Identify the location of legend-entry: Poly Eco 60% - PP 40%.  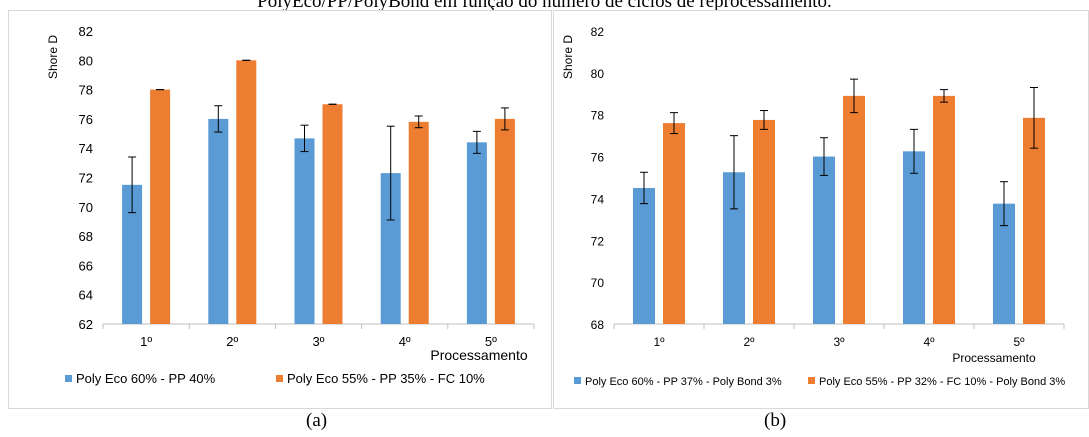
(146, 378).